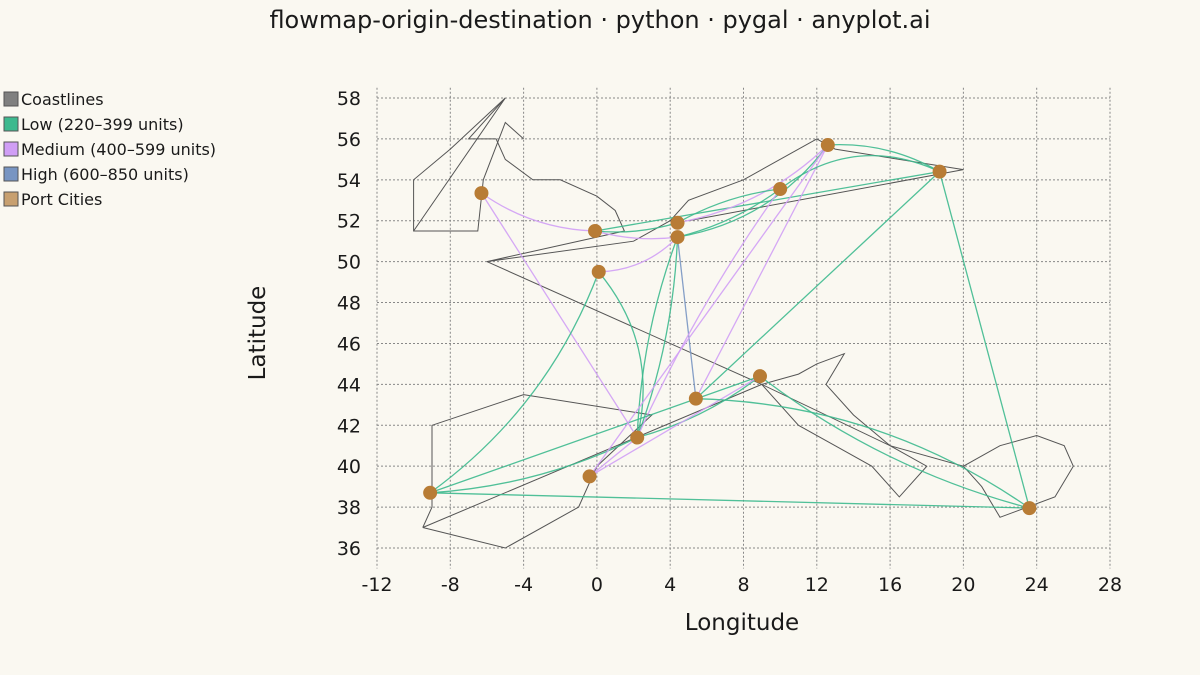 The image size is (1200, 675). Describe the element at coordinates (743, 585) in the screenshot. I see `x-tick-label-5: 8` at that location.